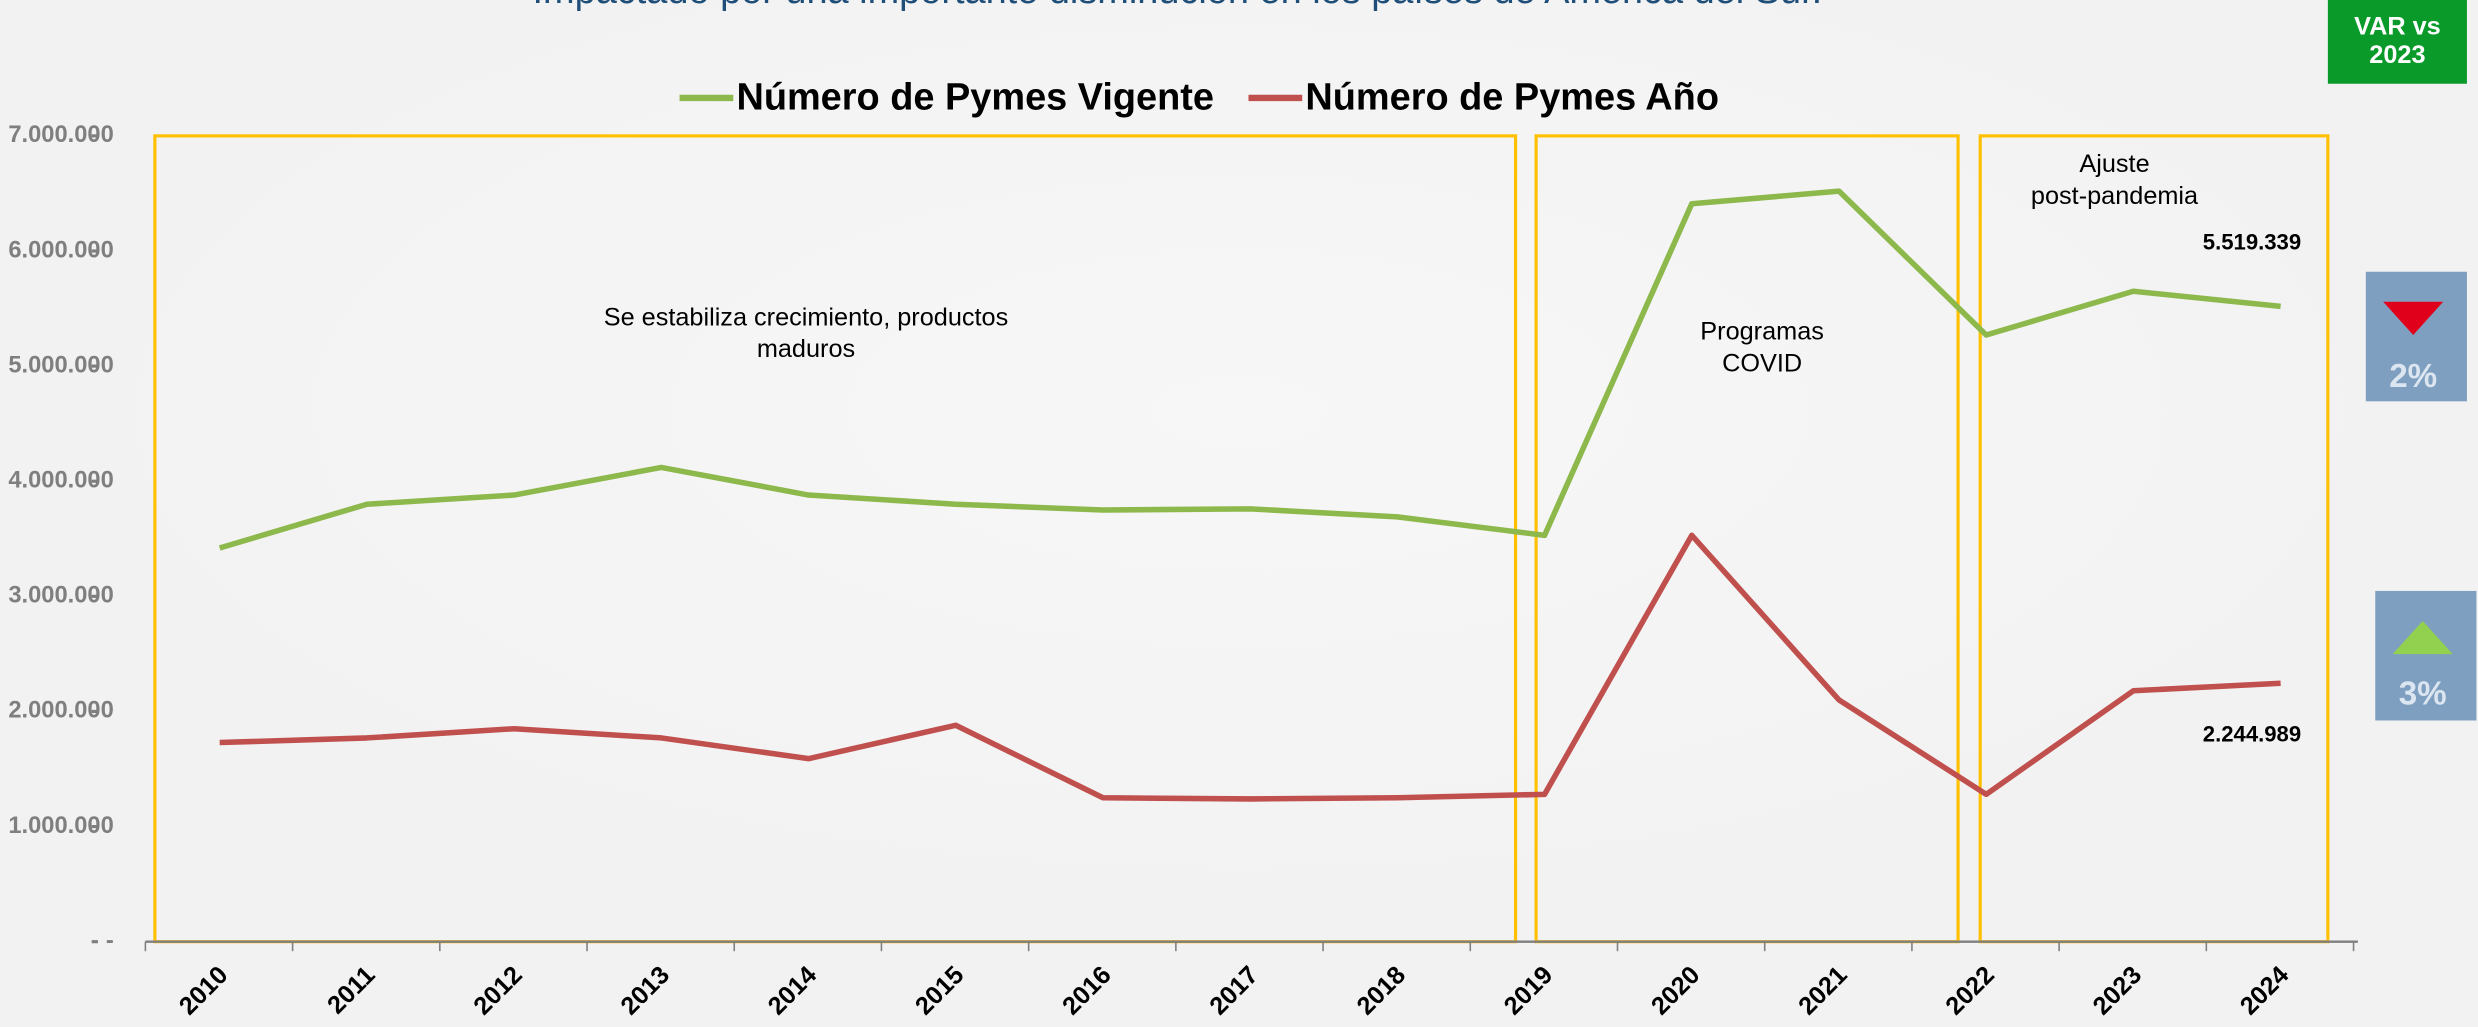 Image resolution: width=2478 pixels, height=1027 pixels. I want to click on down-arrow, so click(2413, 318).